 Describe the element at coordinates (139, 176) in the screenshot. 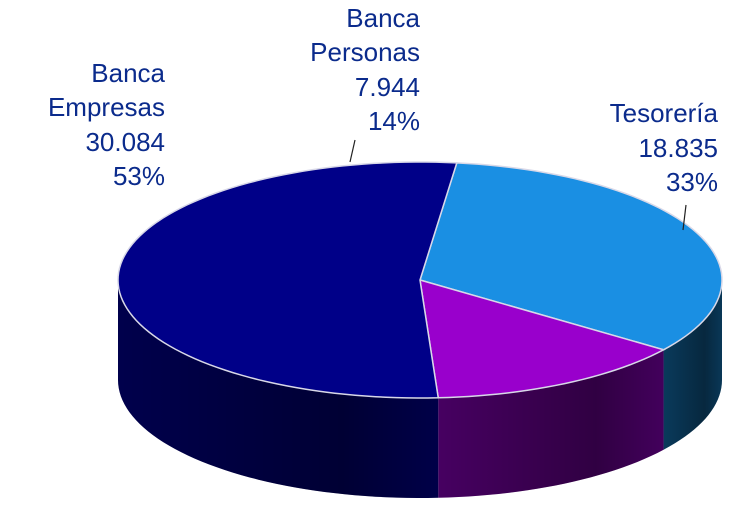

I see `slice-percent: 53%` at that location.